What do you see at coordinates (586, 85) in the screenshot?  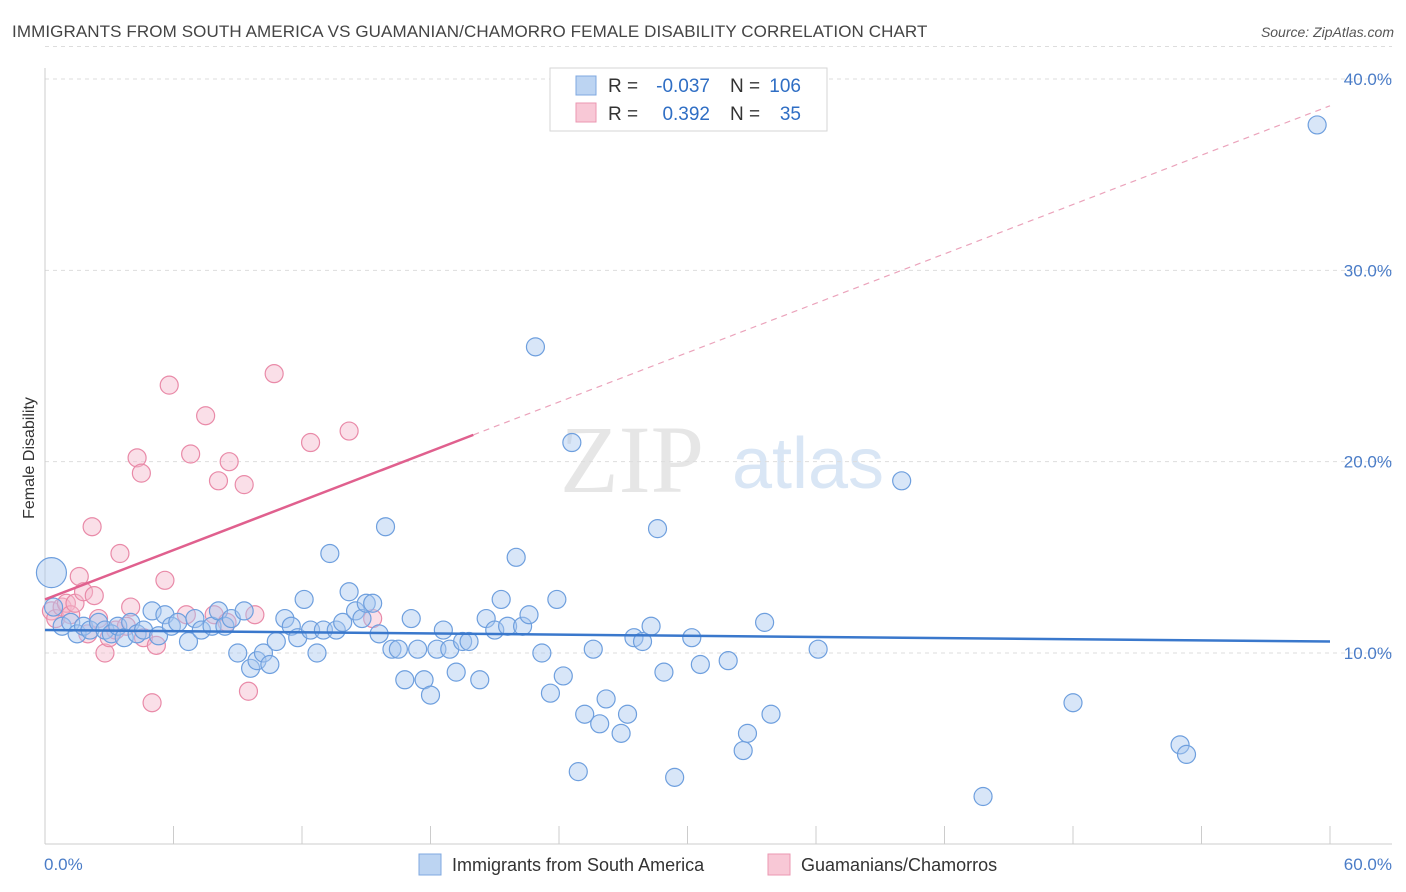 I see `legend-swatch-blue` at bounding box center [586, 85].